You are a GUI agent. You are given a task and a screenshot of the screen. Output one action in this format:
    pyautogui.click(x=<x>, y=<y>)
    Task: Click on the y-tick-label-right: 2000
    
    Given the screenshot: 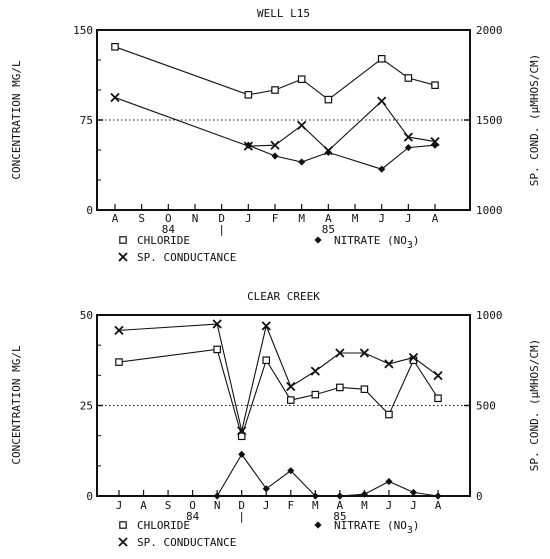 What is the action you would take?
    pyautogui.click(x=489, y=30)
    